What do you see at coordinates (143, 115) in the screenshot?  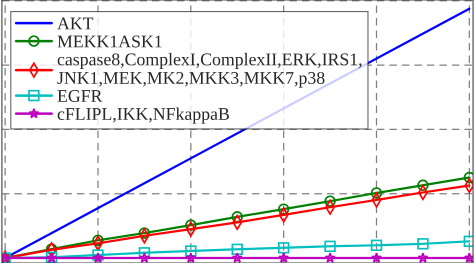 I see `legend-label: cFLIPL,IKK,NFkappaB` at bounding box center [143, 115].